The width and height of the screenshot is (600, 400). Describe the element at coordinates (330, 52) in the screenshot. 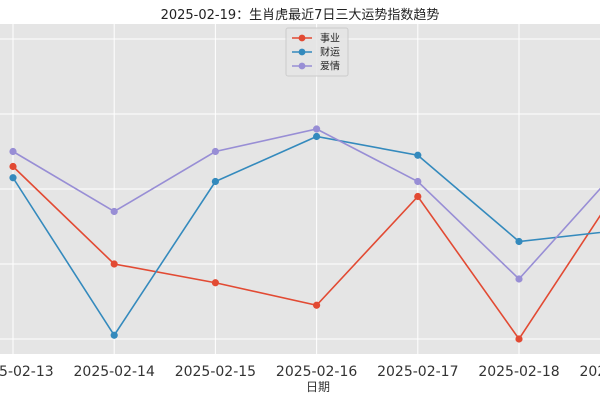

I see `legend-label: 财运` at that location.